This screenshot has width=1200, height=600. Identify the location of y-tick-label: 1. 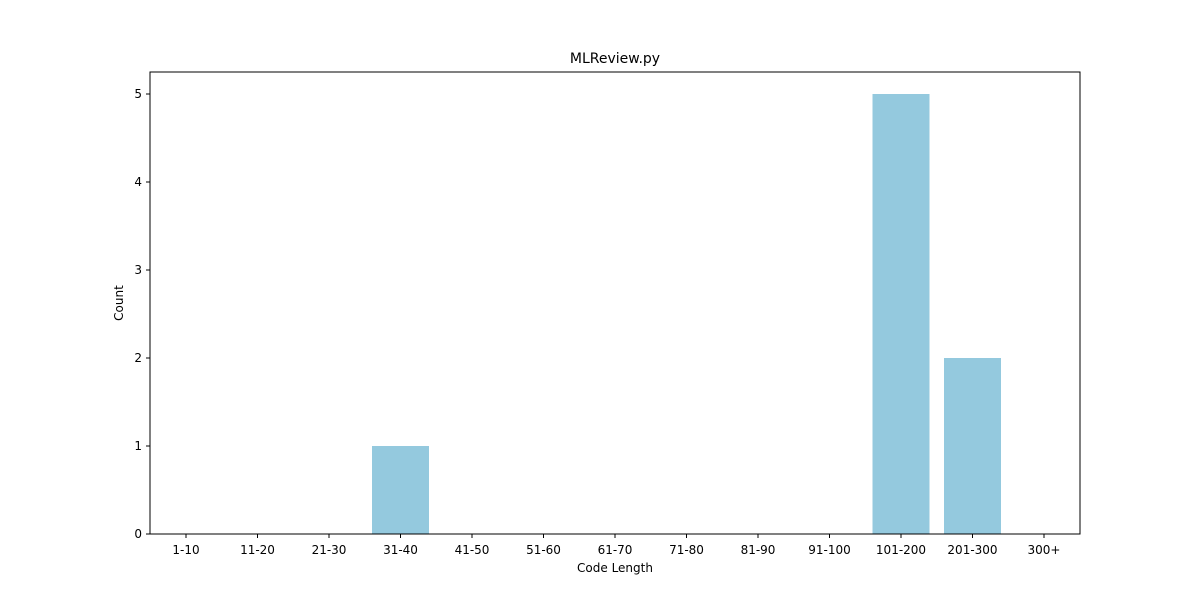
(138, 446).